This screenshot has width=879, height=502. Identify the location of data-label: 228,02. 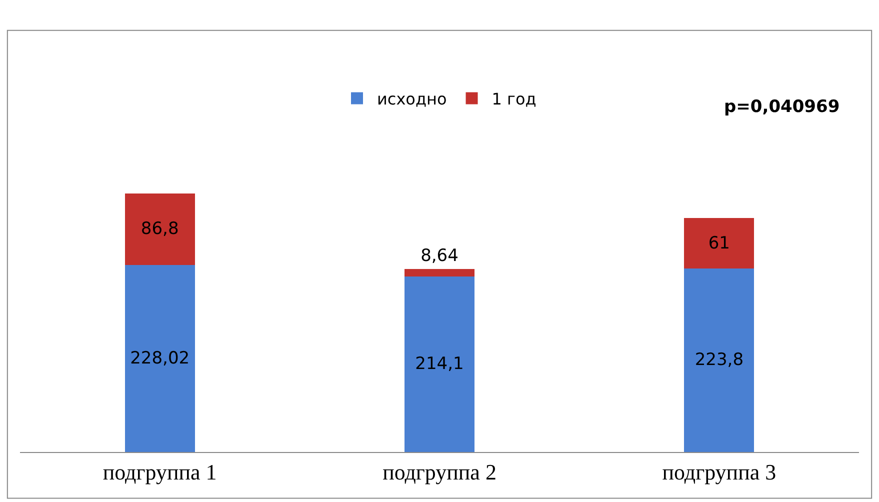
(160, 358).